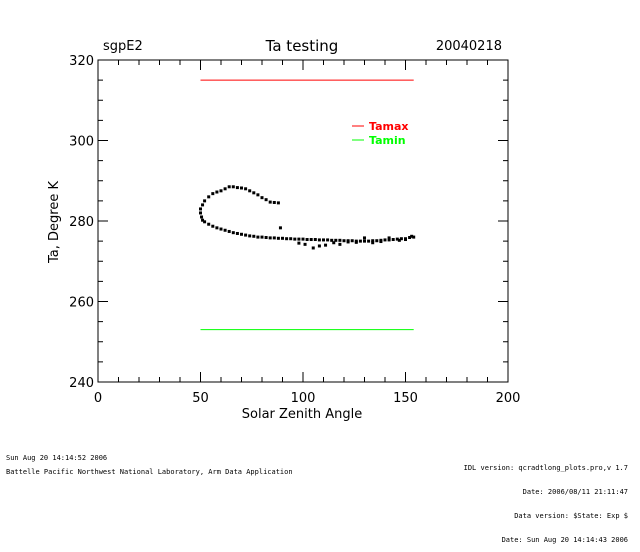  What do you see at coordinates (81, 222) in the screenshot?
I see `y-tick-label: 280` at bounding box center [81, 222].